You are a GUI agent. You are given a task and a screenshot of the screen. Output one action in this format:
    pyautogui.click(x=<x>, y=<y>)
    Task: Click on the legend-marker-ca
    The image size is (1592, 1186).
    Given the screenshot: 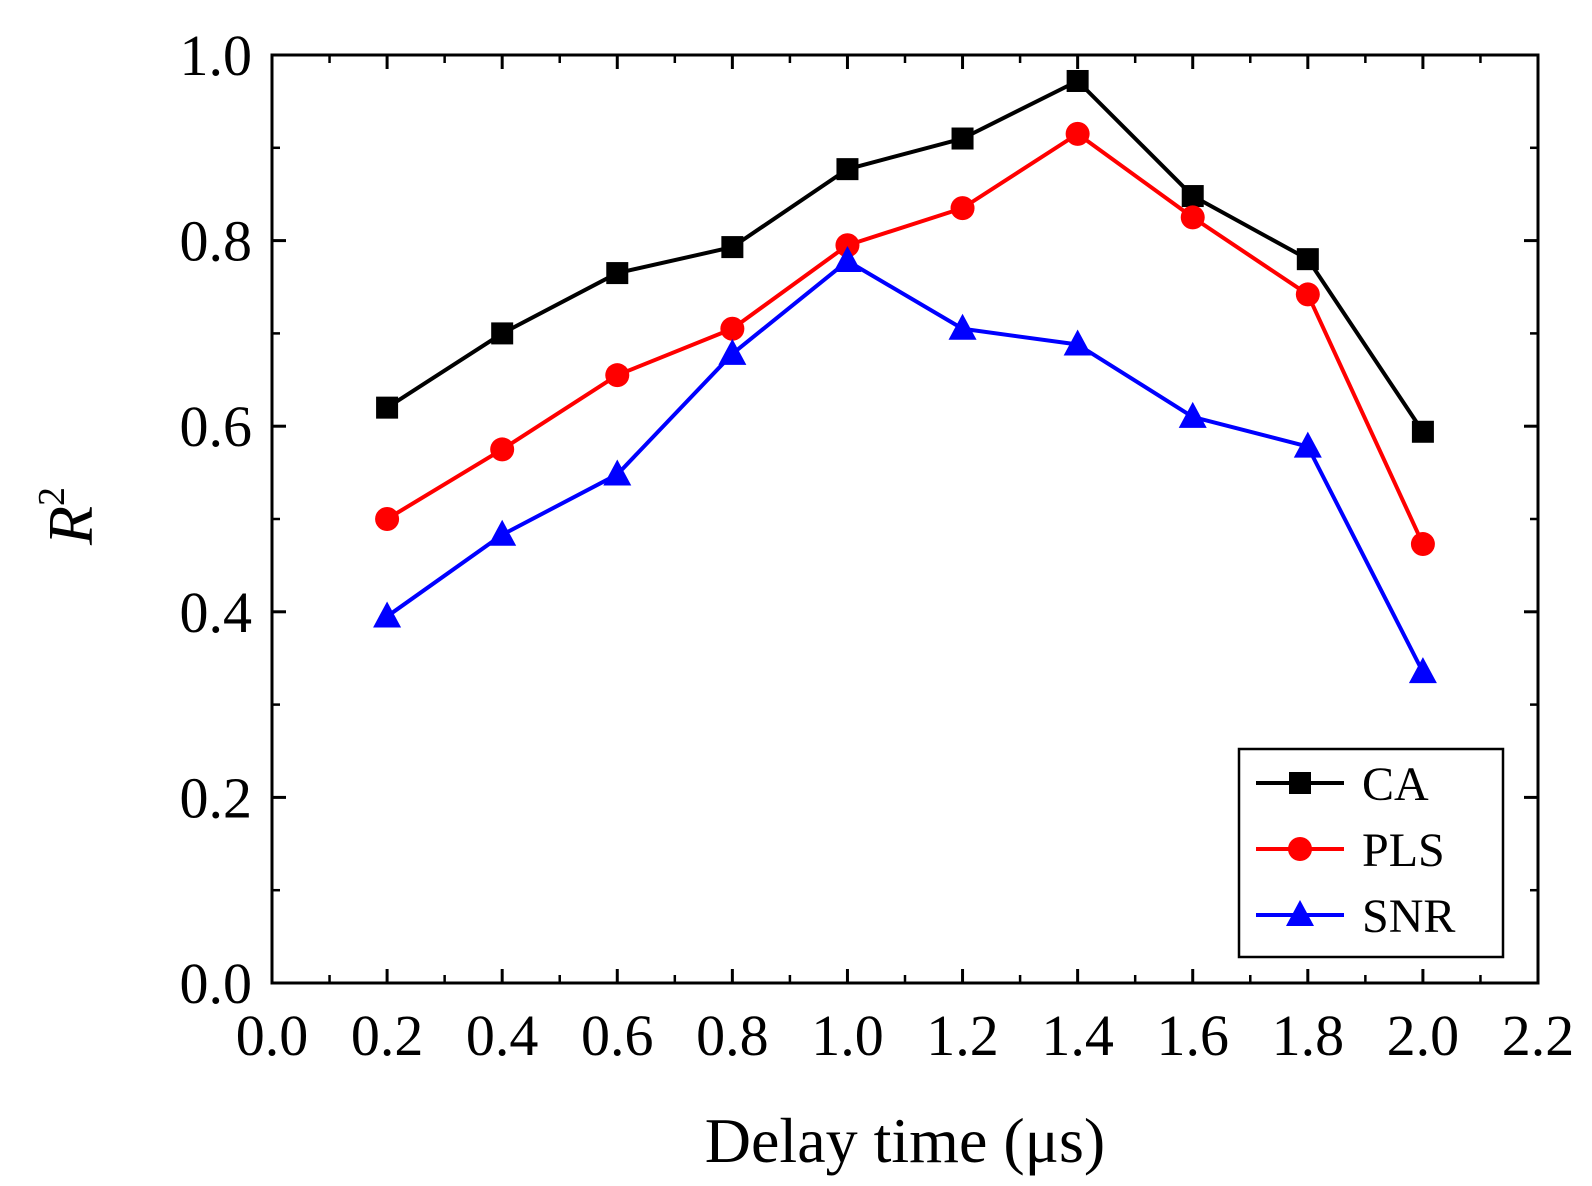 What is the action you would take?
    pyautogui.click(x=1300, y=783)
    